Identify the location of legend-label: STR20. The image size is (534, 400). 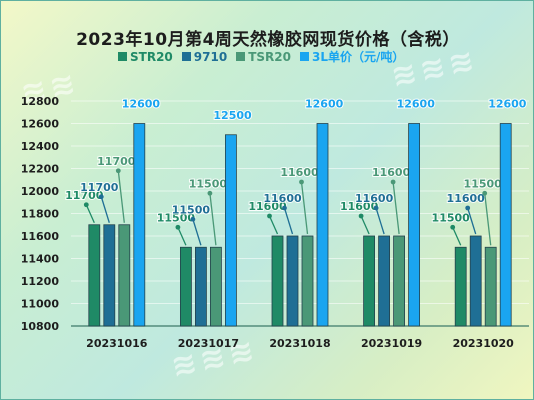
(151, 56).